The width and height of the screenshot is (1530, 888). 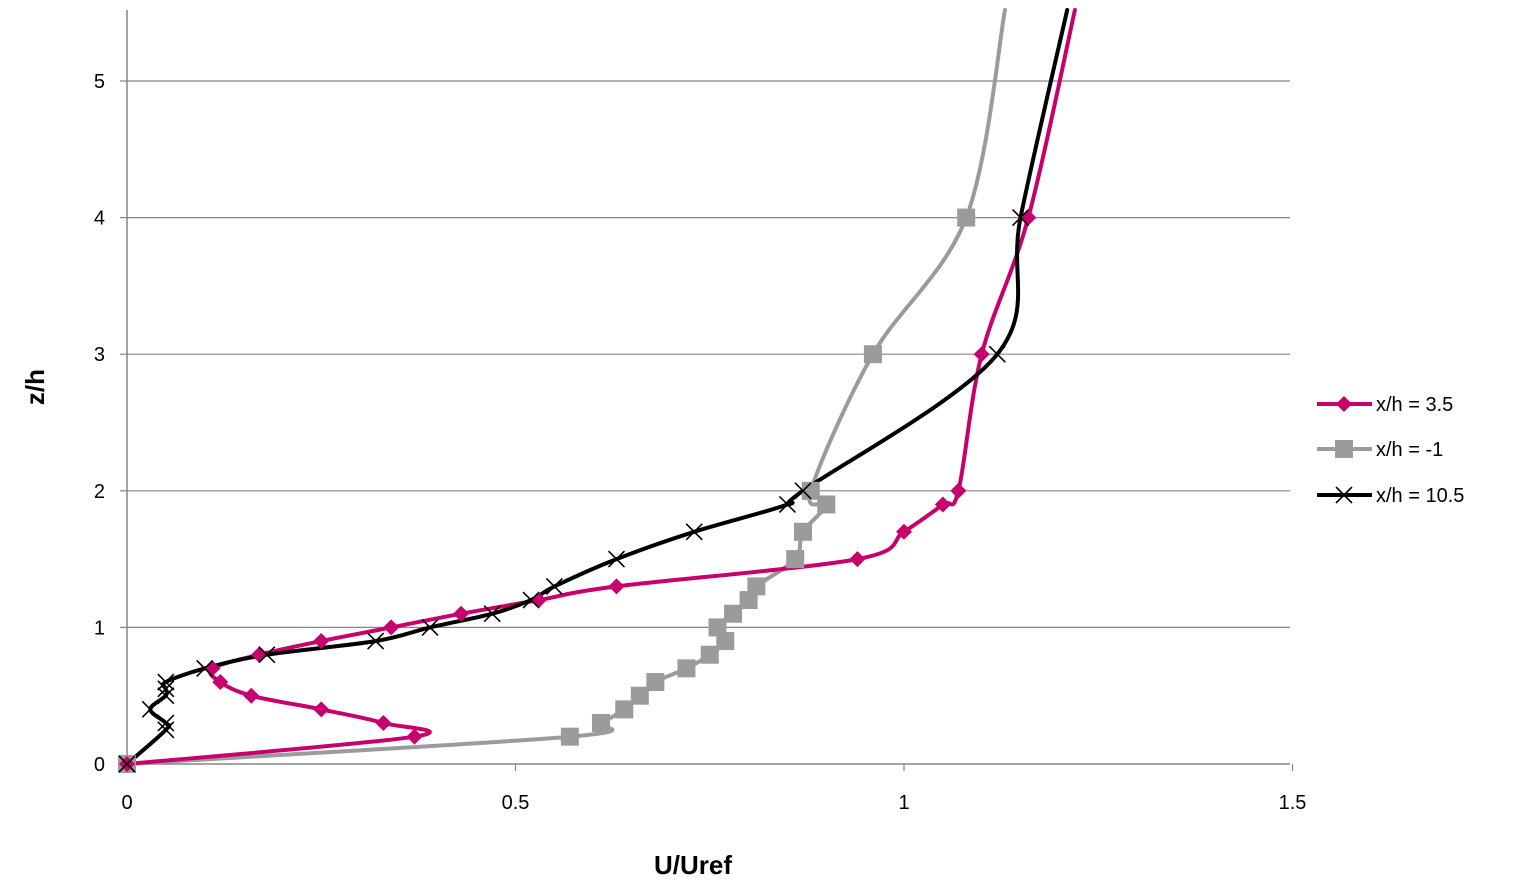 I want to click on marker-s2-p1, so click(x=166, y=730).